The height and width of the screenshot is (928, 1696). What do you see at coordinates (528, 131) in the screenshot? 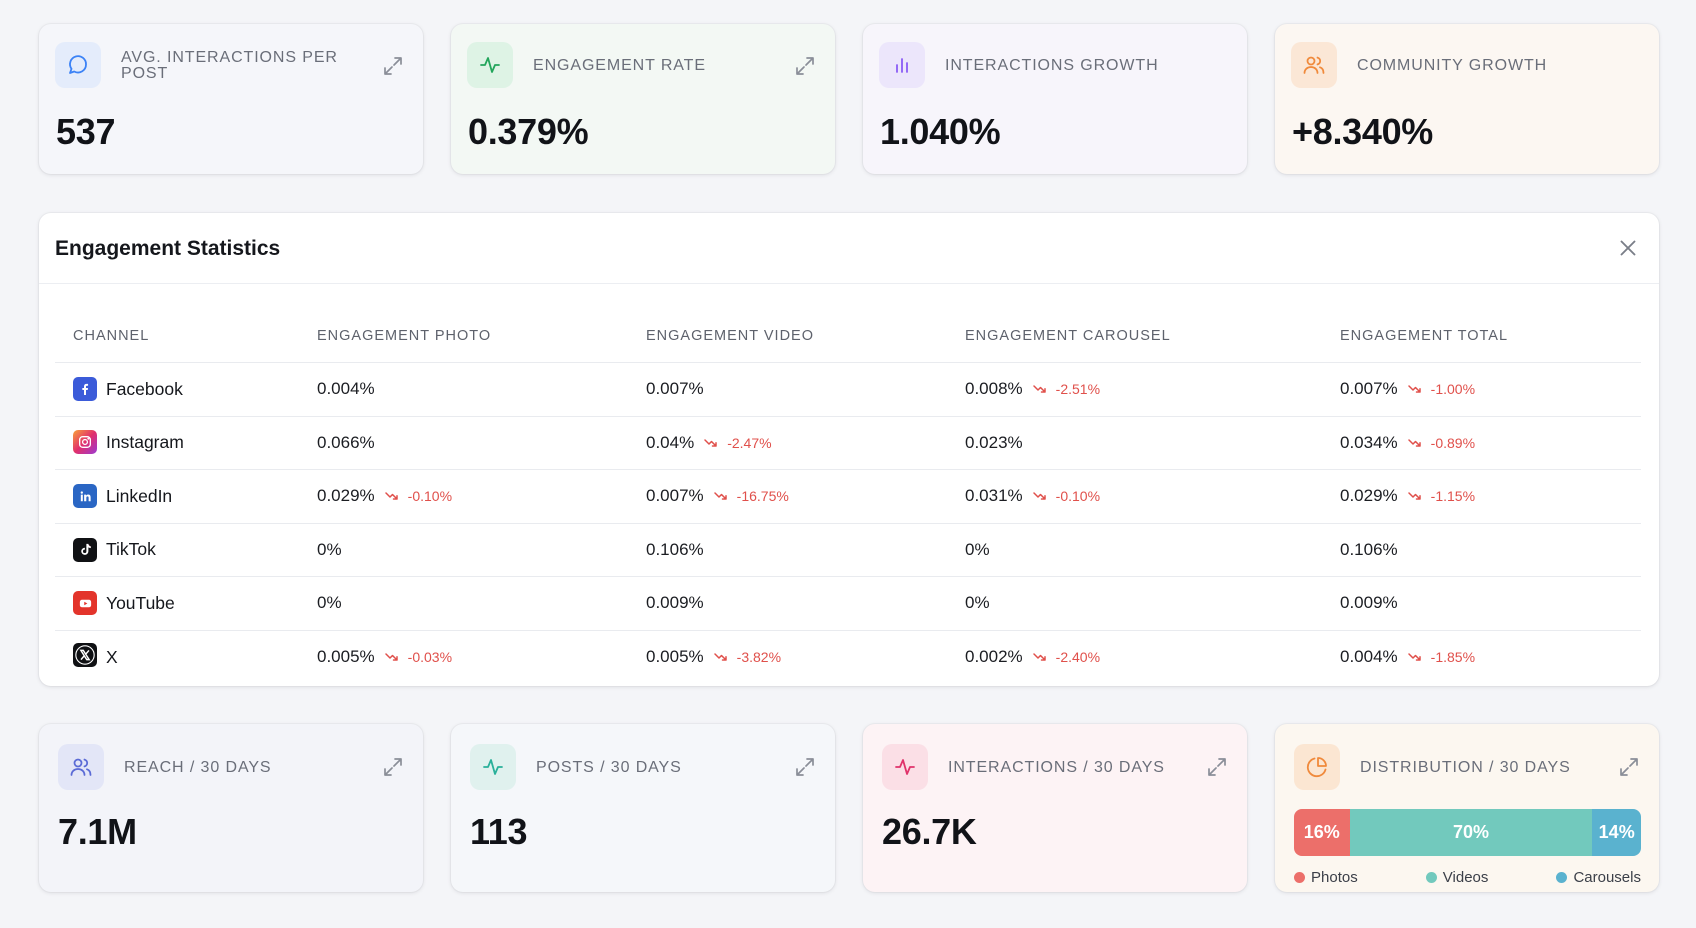
I see `kpi-value: 0.379%` at bounding box center [528, 131].